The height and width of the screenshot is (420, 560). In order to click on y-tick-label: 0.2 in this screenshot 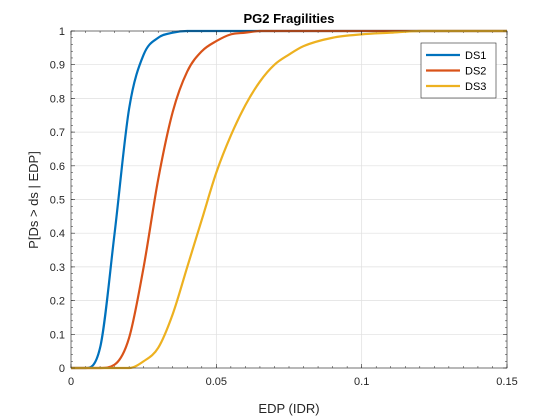, I will do `click(57, 302)`.